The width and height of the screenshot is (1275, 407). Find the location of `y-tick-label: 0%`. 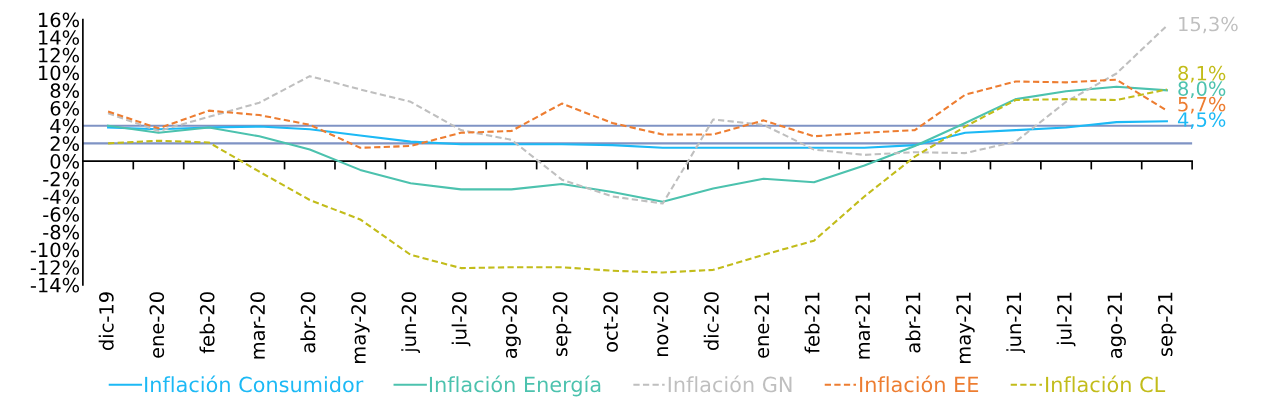

y-tick-label: 0% is located at coordinates (65, 161).